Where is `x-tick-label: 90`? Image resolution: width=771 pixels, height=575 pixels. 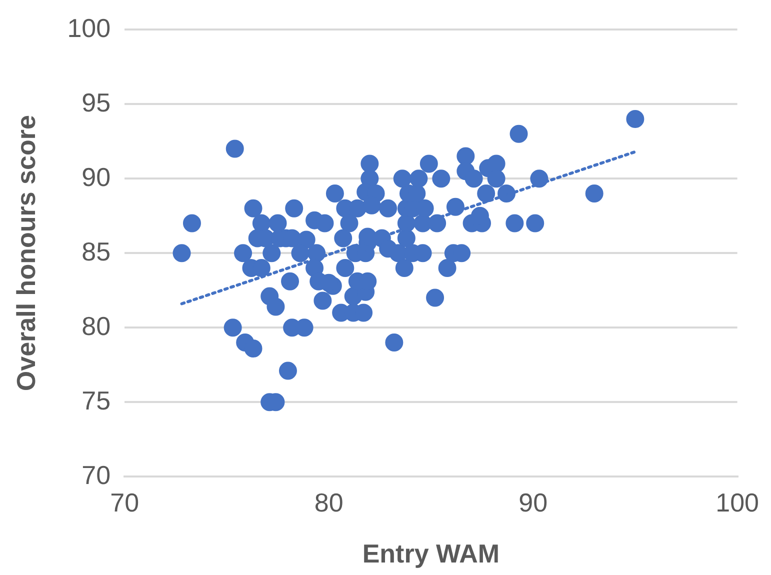 x-tick-label: 90 is located at coordinates (533, 502).